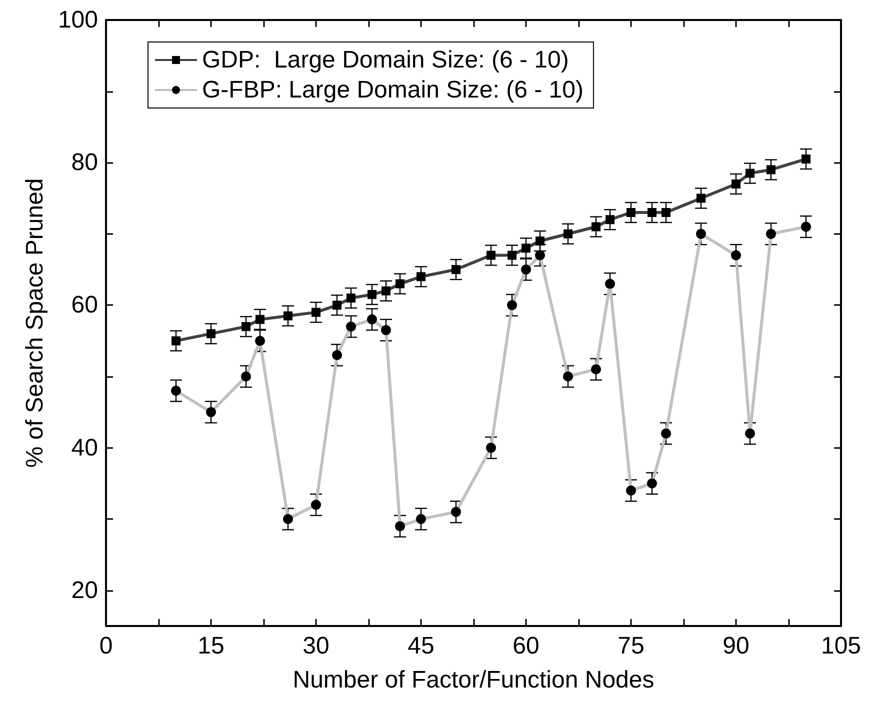 This screenshot has height=726, width=890. I want to click on x-axis-title: Number of Factor/Function Nodes, so click(473, 680).